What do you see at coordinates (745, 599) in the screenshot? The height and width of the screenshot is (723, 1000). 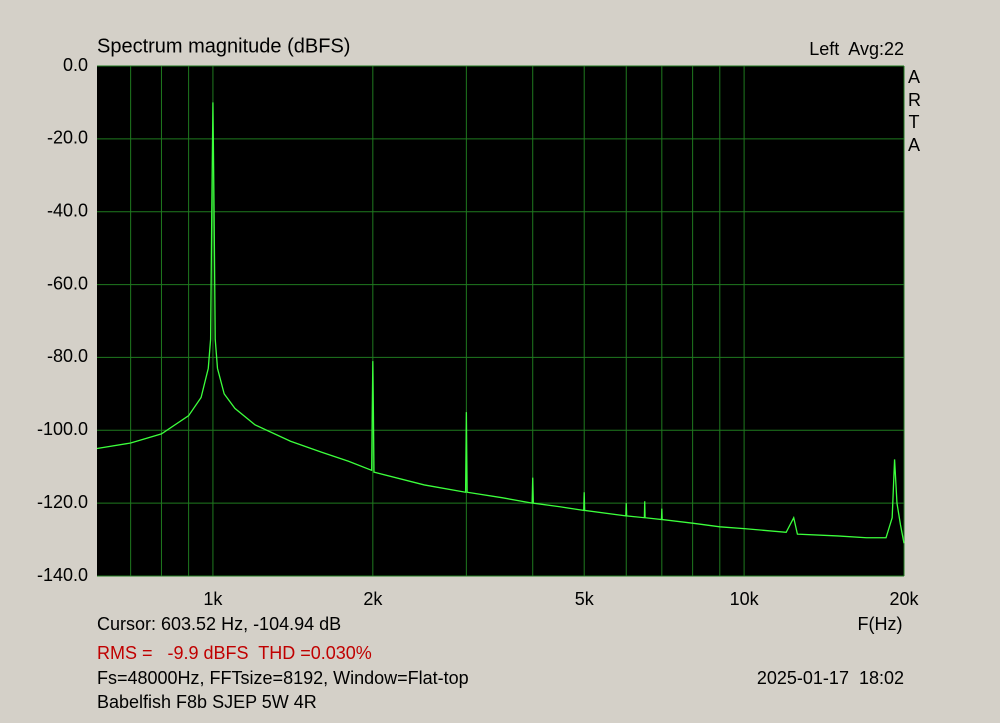 I see `x-tick-label: 10k` at bounding box center [745, 599].